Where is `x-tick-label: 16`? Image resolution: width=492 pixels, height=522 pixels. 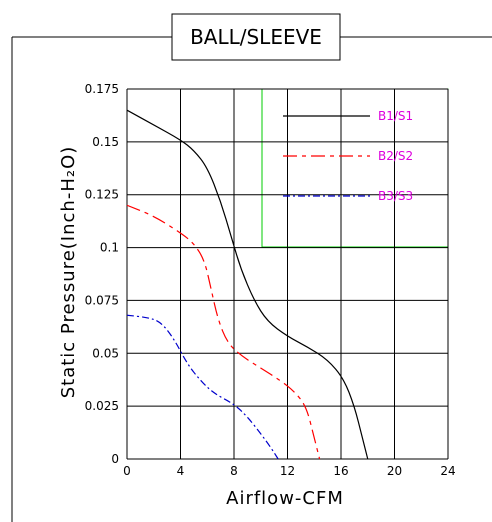
x-tick-label: 16 is located at coordinates (340, 471).